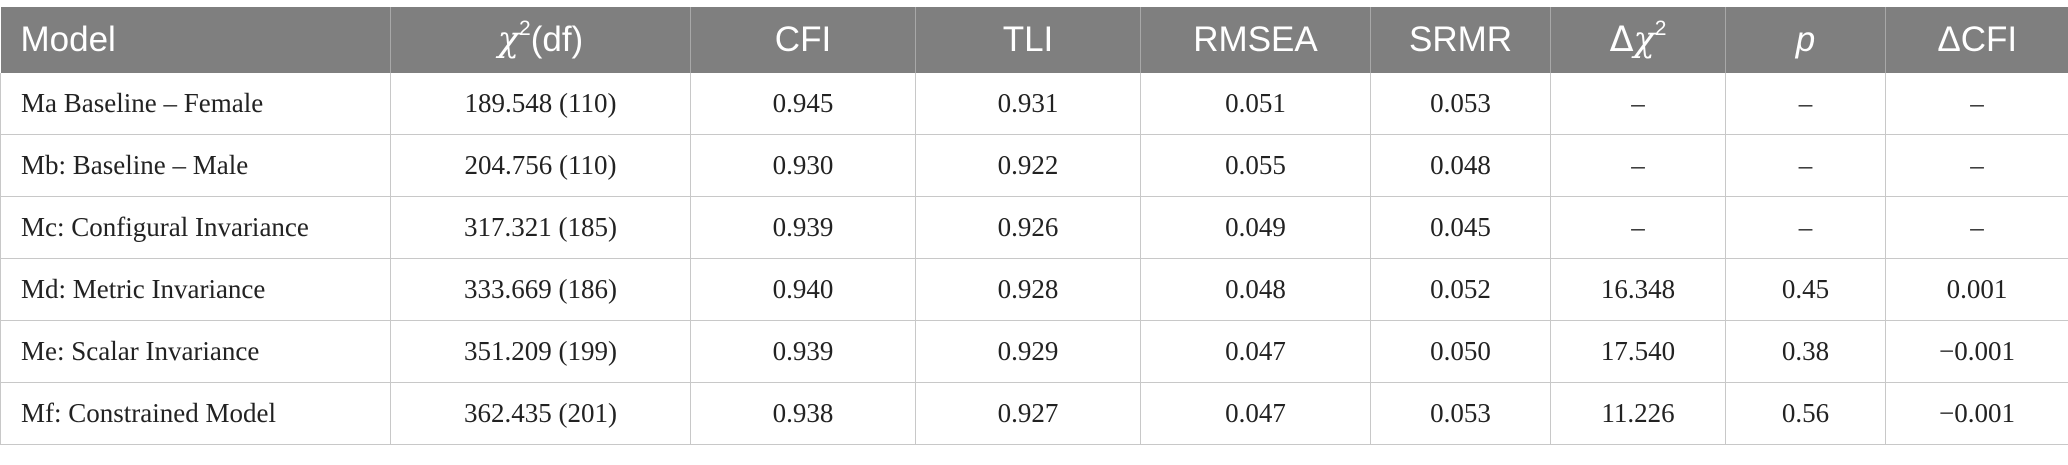 The width and height of the screenshot is (2068, 465). What do you see at coordinates (803, 289) in the screenshot?
I see `cell-cfi: 0.940` at bounding box center [803, 289].